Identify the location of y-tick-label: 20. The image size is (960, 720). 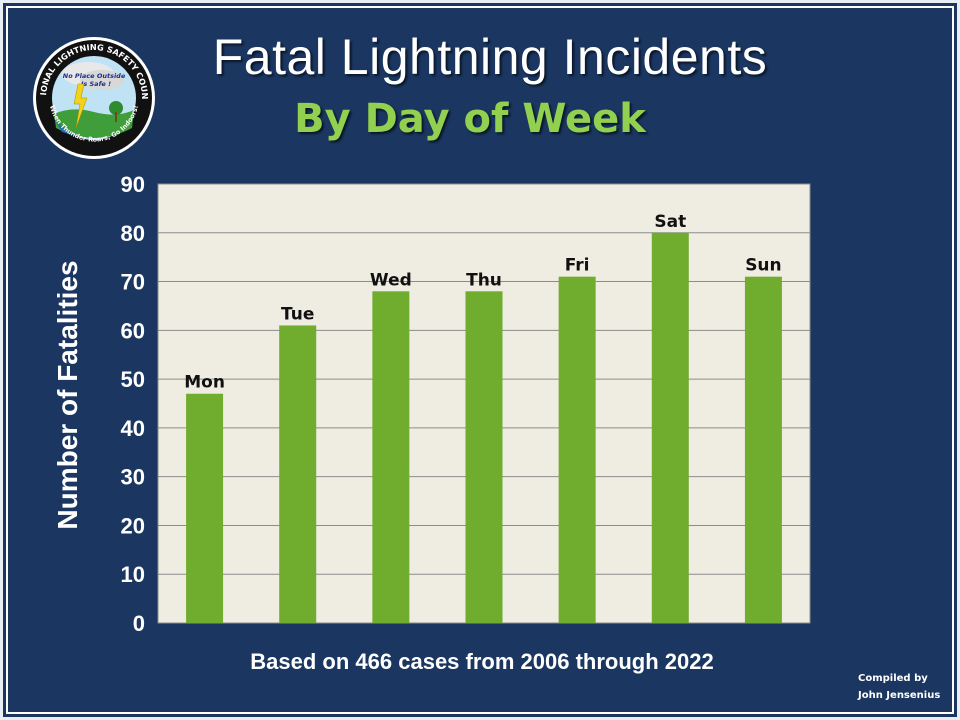
(133, 525).